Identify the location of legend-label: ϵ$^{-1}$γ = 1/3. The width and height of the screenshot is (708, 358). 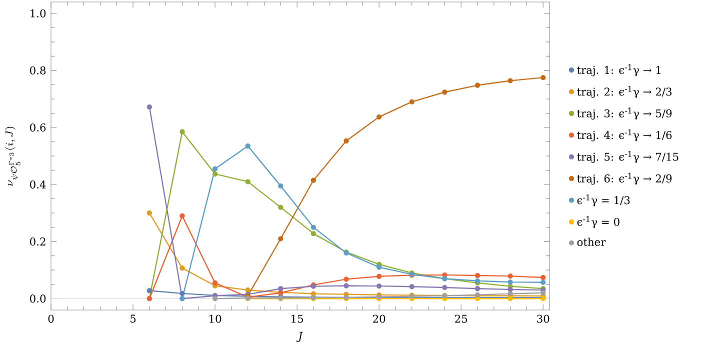
(603, 200).